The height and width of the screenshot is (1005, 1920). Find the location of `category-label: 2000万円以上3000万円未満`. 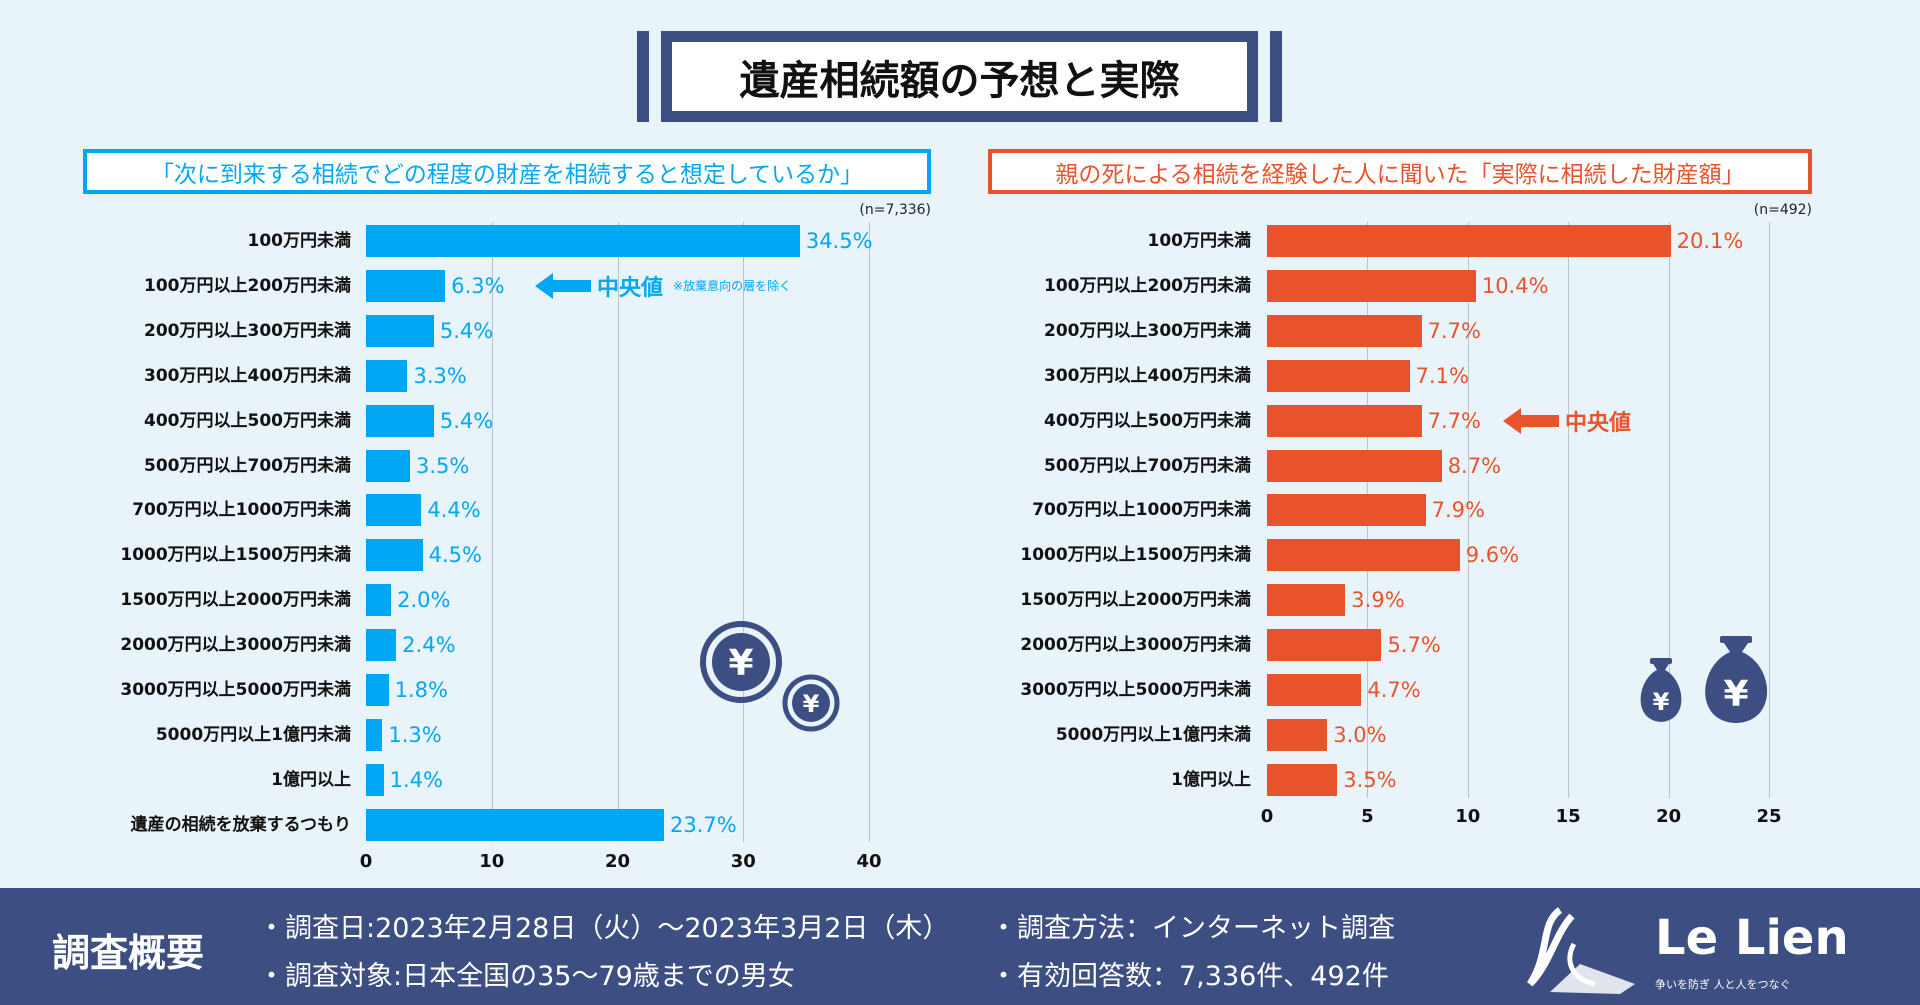

category-label: 2000万円以上3000万円未満 is located at coordinates (235, 645).